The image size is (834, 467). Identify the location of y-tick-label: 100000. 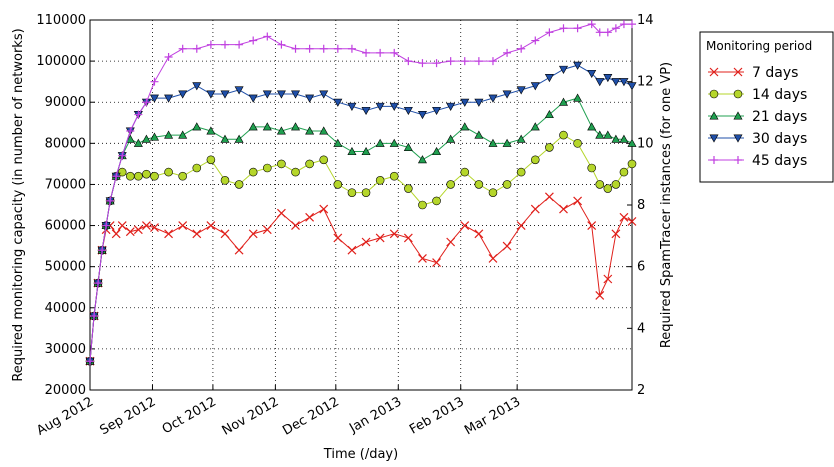
(61, 61).